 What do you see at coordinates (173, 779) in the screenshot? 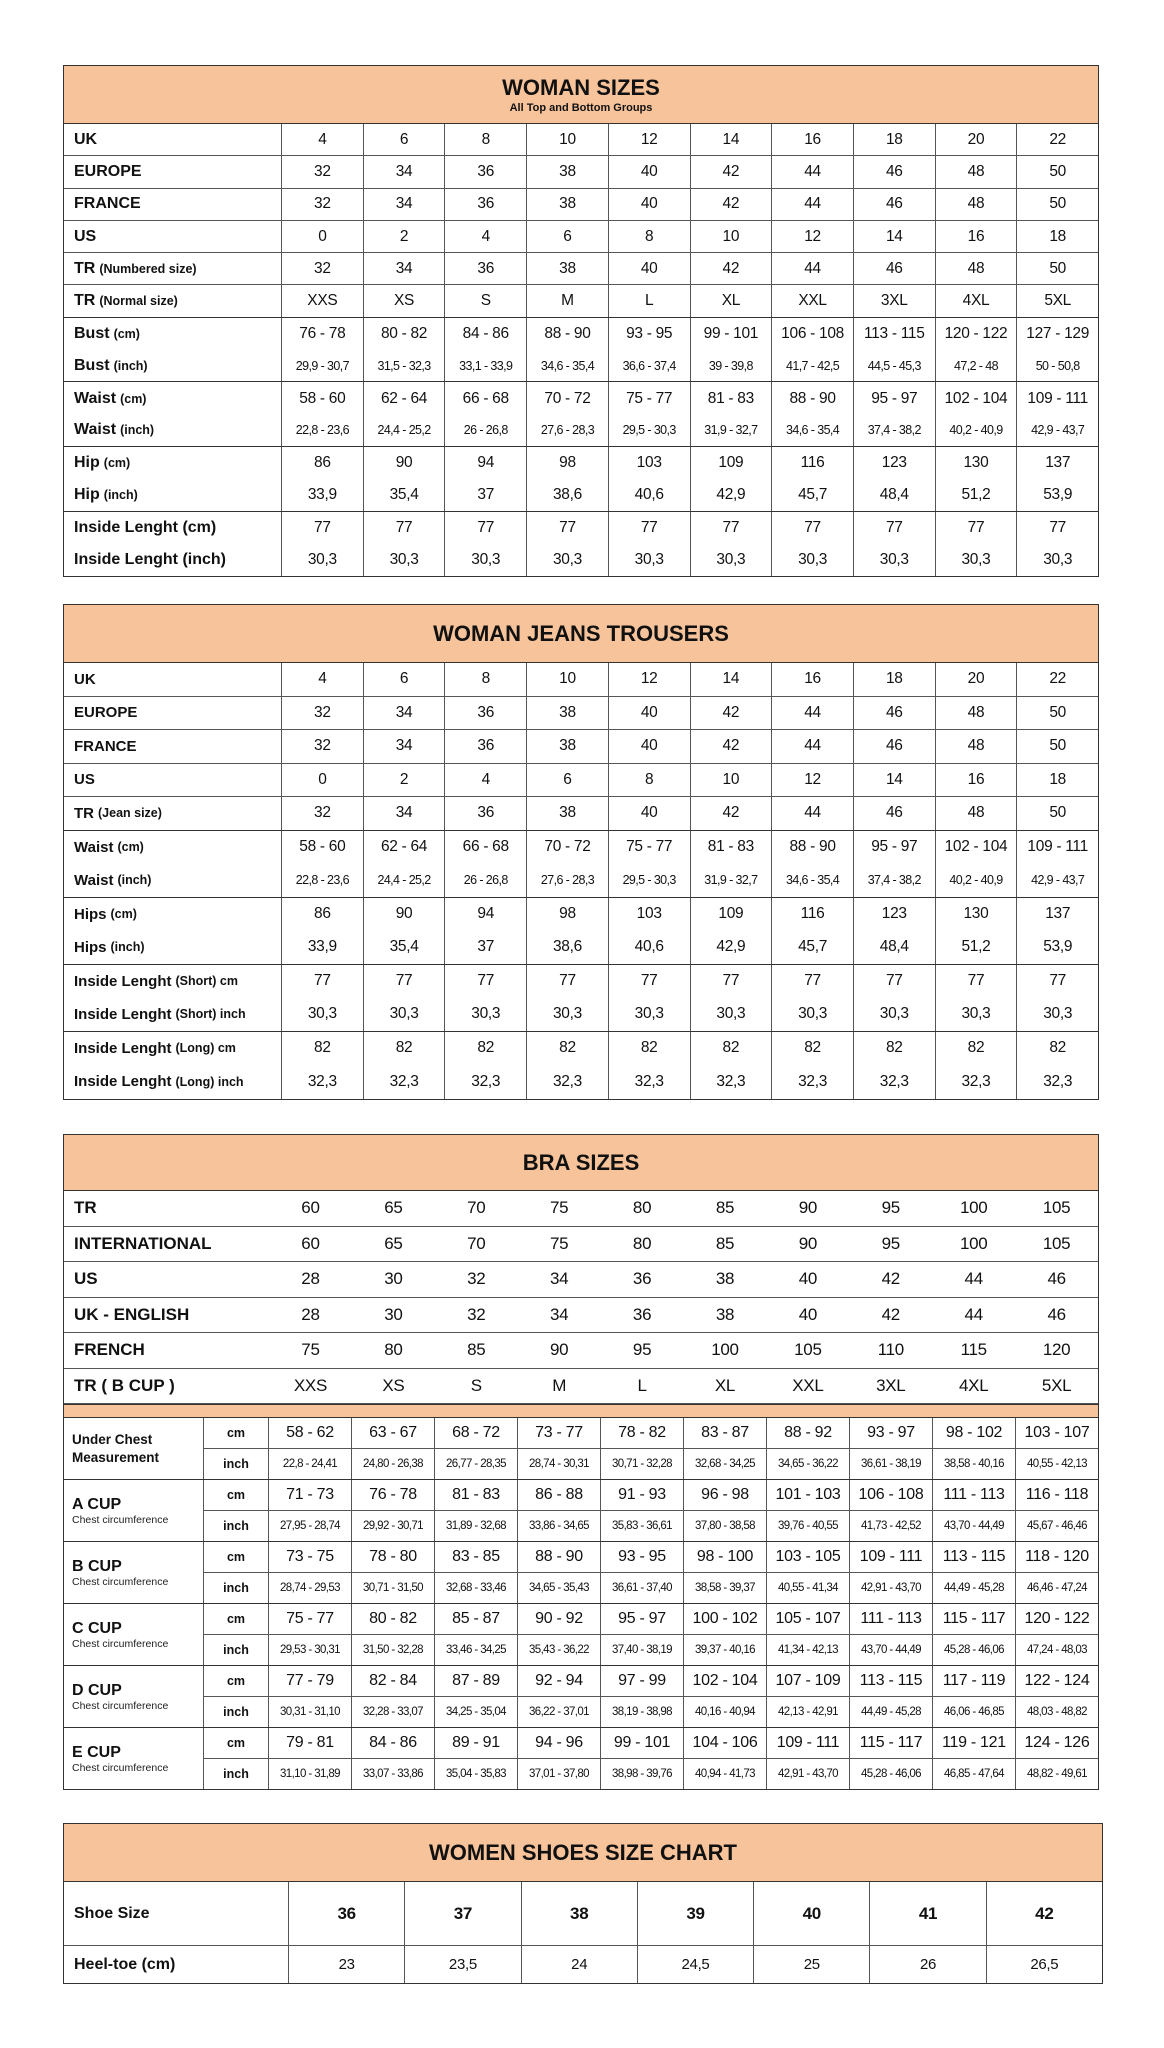
I see `row-label: US` at bounding box center [173, 779].